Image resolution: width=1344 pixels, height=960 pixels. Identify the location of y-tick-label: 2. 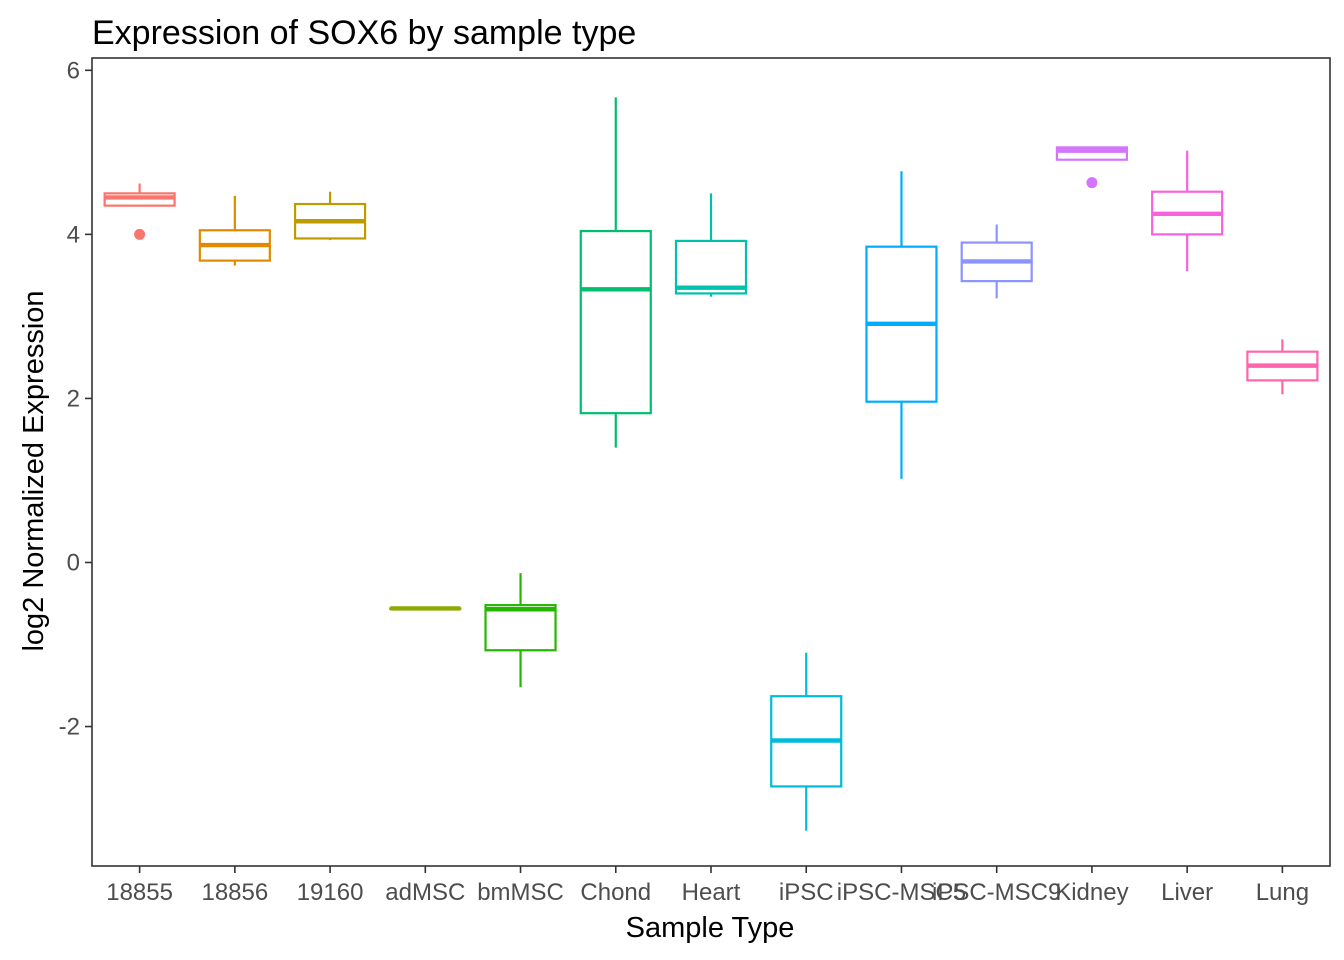
(73, 398).